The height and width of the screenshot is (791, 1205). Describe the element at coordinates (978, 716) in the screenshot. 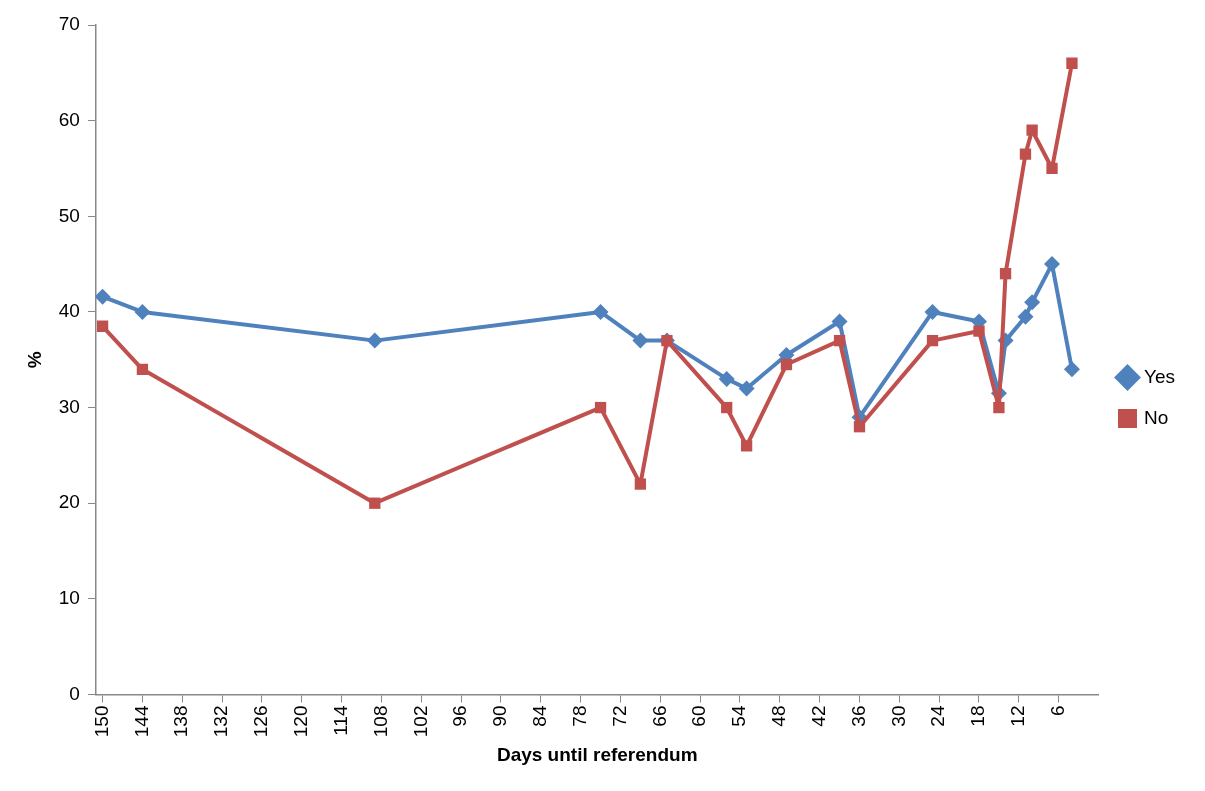

I see `x-tick-label: 18` at that location.